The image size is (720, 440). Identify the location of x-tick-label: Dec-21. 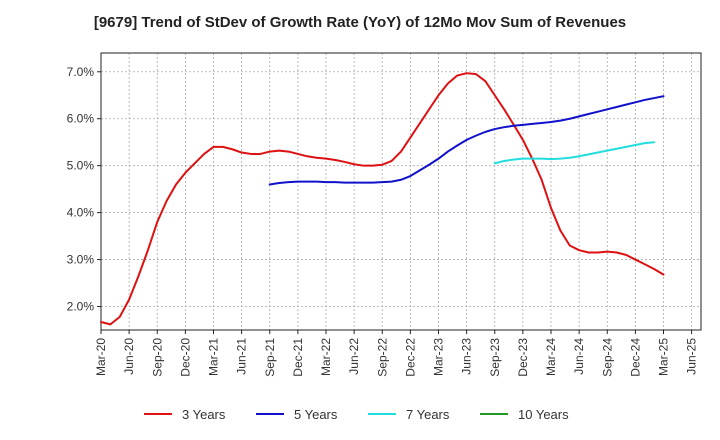
(298, 357).